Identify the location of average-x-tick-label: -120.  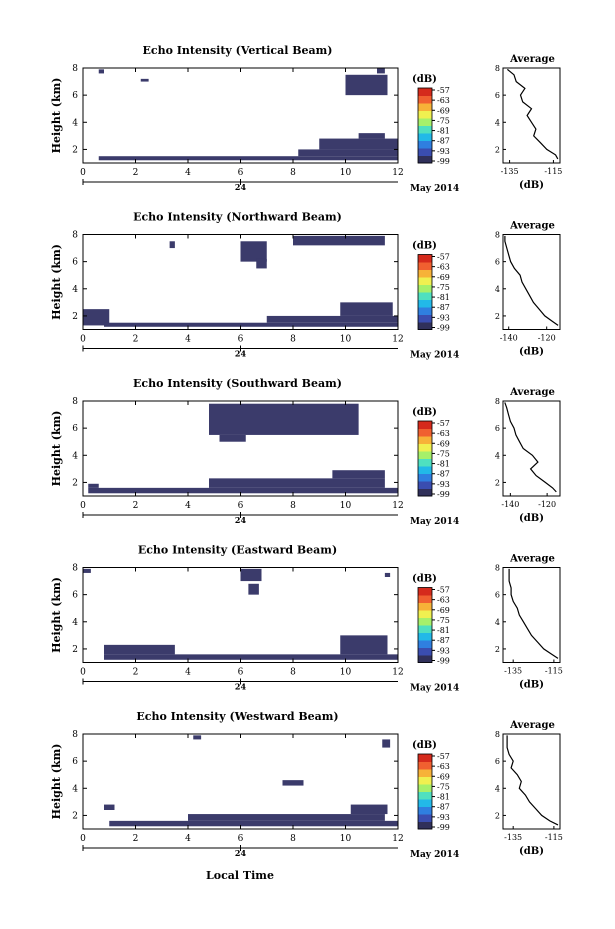
(547, 338).